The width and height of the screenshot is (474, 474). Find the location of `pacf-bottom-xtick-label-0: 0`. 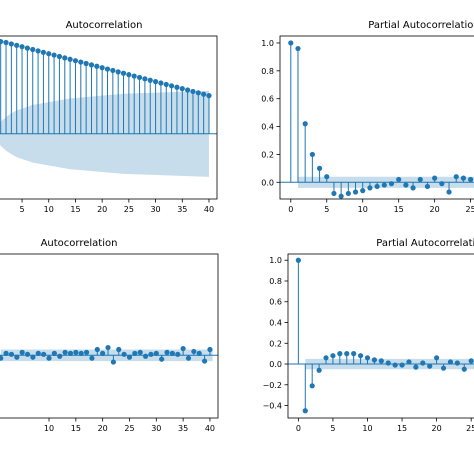

pacf-bottom-xtick-label-0: 0 is located at coordinates (298, 428).